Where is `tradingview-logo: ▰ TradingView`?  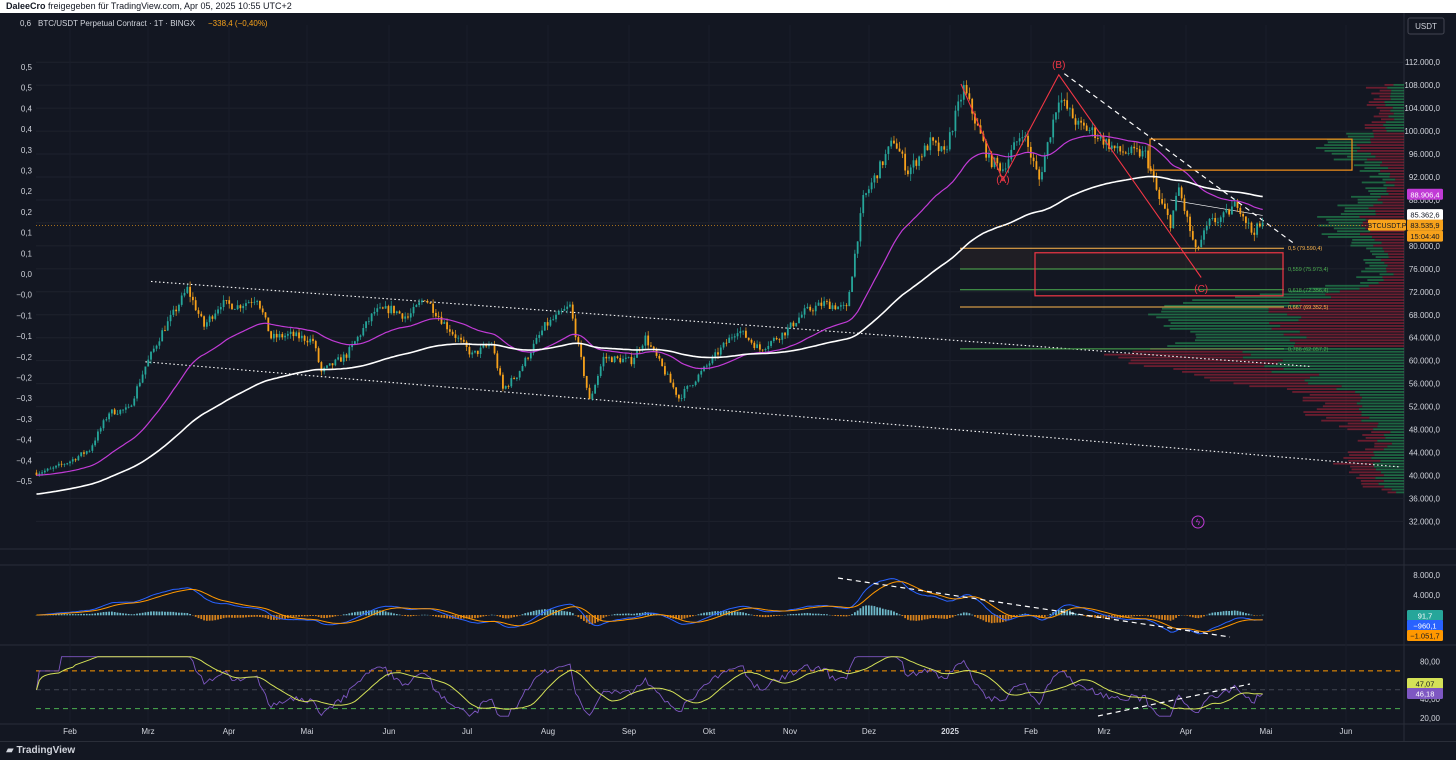
tradingview-logo: ▰ TradingView is located at coordinates (40, 751).